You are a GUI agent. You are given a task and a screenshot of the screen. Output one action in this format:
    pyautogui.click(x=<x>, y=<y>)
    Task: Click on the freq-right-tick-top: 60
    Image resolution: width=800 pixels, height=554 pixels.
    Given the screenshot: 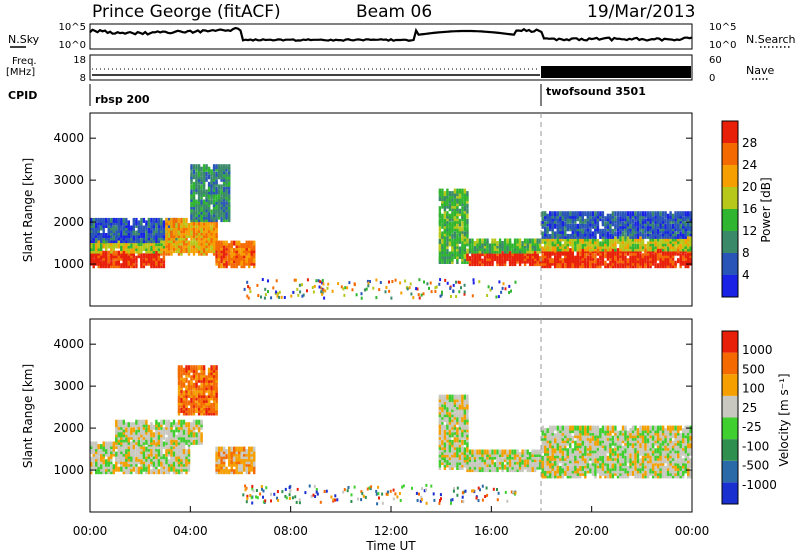 What is the action you would take?
    pyautogui.click(x=715, y=60)
    